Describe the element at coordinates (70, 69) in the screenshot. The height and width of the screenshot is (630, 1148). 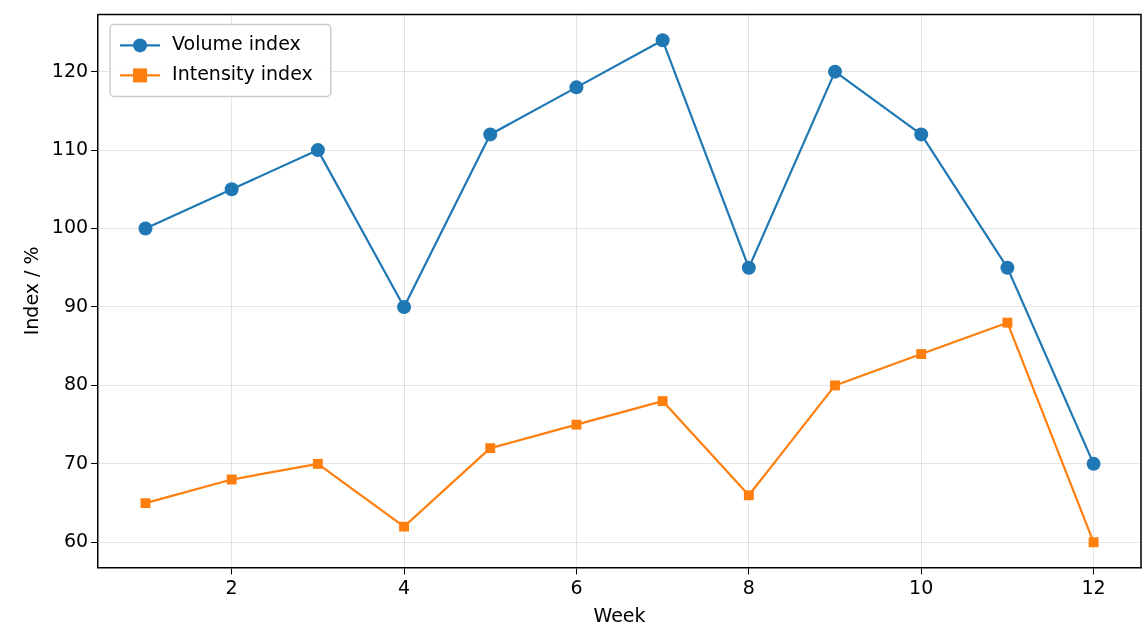
I see `y-tick-label: 120` at that location.